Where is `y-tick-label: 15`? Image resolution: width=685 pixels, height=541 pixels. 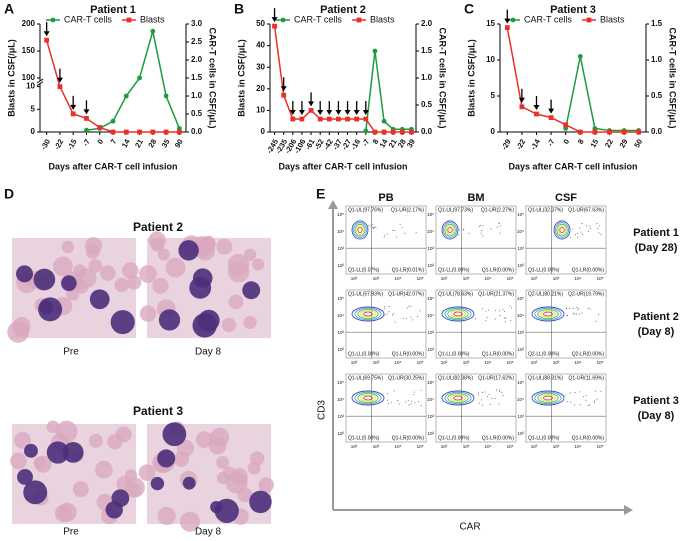
y-tick-label: 15 is located at coordinates (490, 23).